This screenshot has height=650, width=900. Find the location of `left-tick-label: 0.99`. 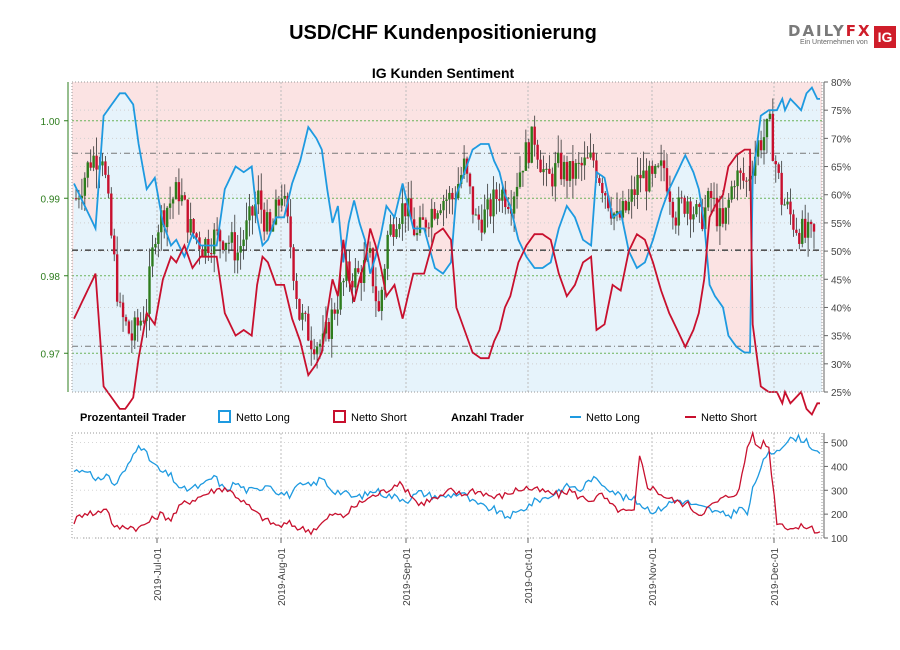

left-tick-label: 0.99 is located at coordinates (51, 199).